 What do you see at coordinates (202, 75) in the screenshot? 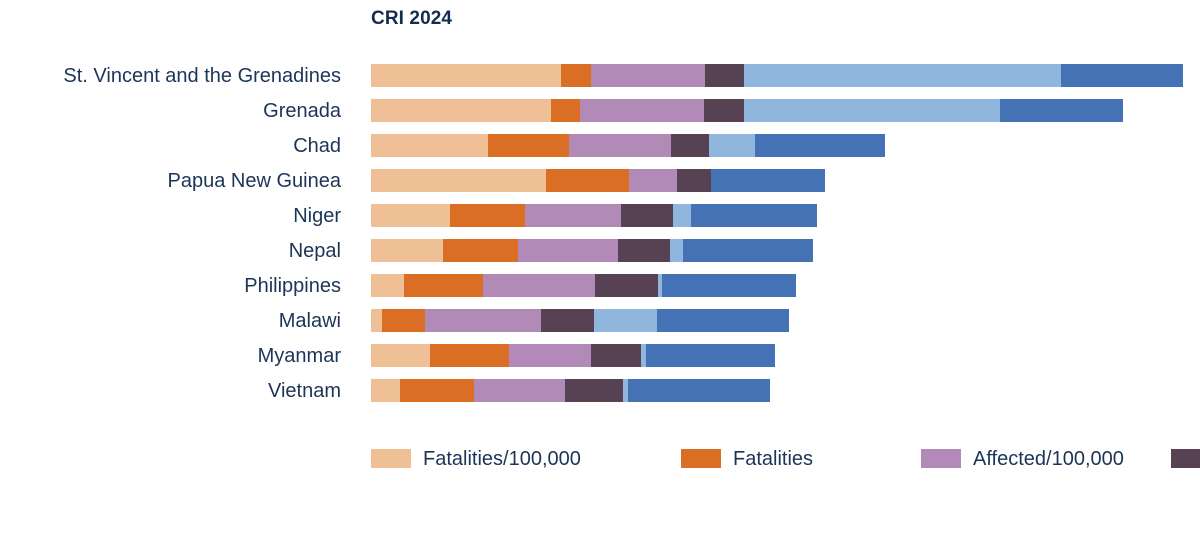
I see `category-label: St. Vincent and the Grenadines` at bounding box center [202, 75].